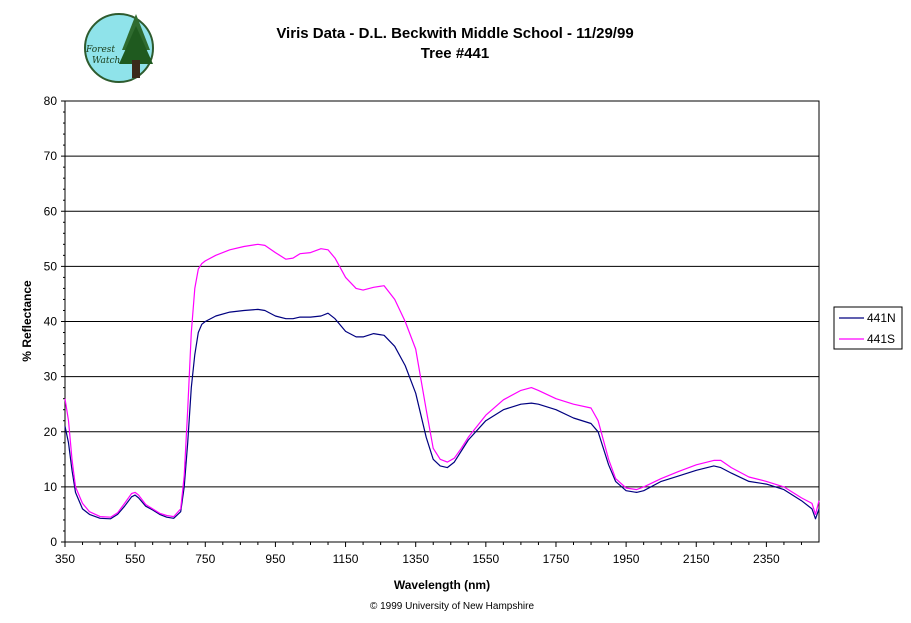 This screenshot has height=623, width=911. Describe the element at coordinates (51, 266) in the screenshot. I see `y-tick-label-50: 50` at that location.